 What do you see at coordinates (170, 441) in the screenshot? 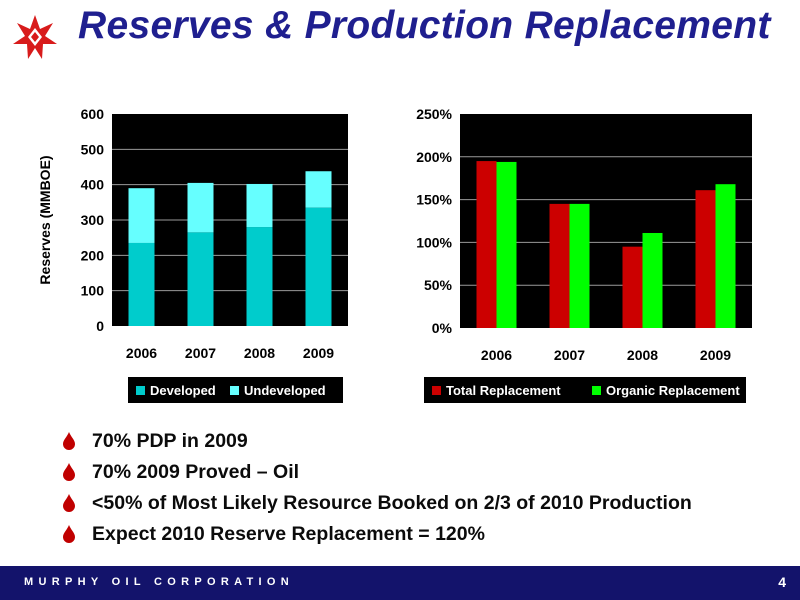
I see `bullet-text: 70% PDP in 2009` at bounding box center [170, 441].